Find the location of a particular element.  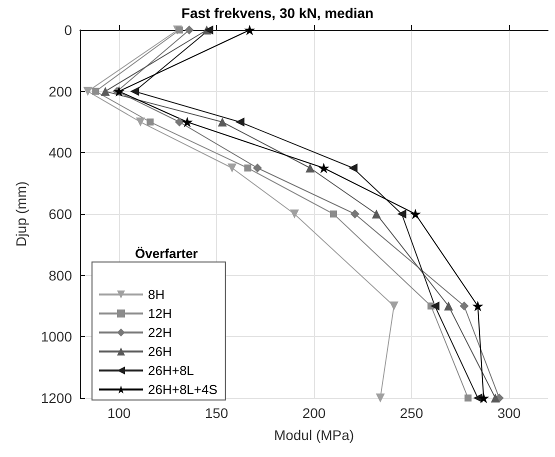

x-tick-label: 300 is located at coordinates (509, 413).